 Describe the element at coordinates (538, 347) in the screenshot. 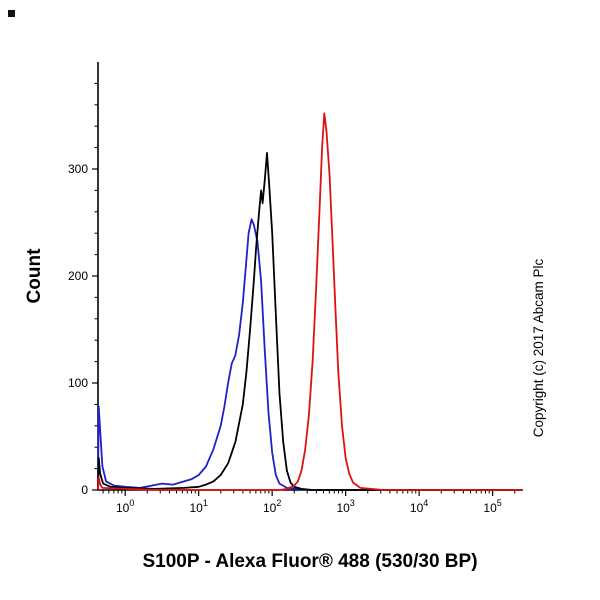

I see `copyright-text: Copyright (c) 2017 Abcam Plc` at that location.